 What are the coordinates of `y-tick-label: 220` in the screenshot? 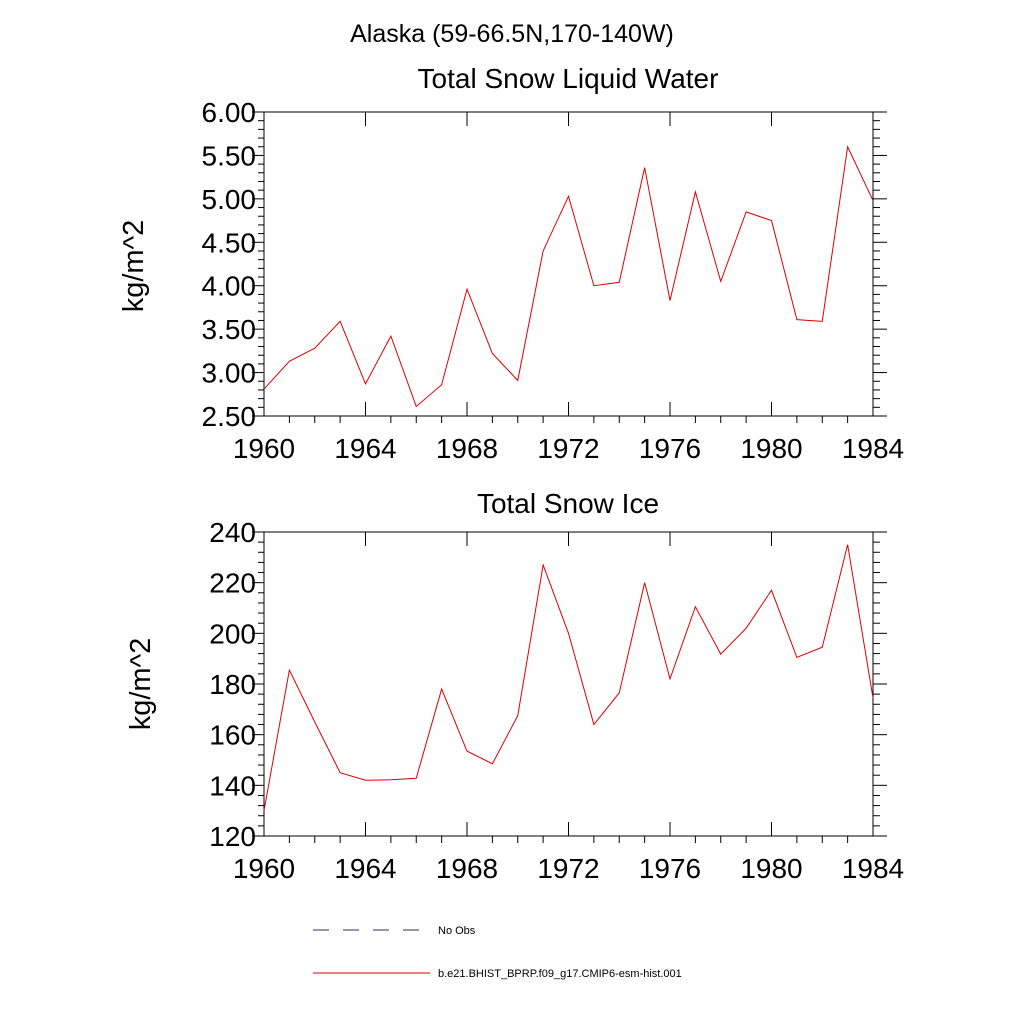 It's located at (232, 583).